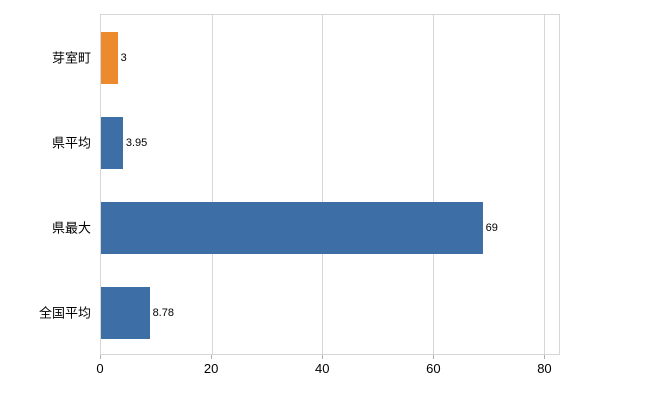 The height and width of the screenshot is (400, 650). Describe the element at coordinates (322, 368) in the screenshot. I see `x-tick-label: 40` at that location.